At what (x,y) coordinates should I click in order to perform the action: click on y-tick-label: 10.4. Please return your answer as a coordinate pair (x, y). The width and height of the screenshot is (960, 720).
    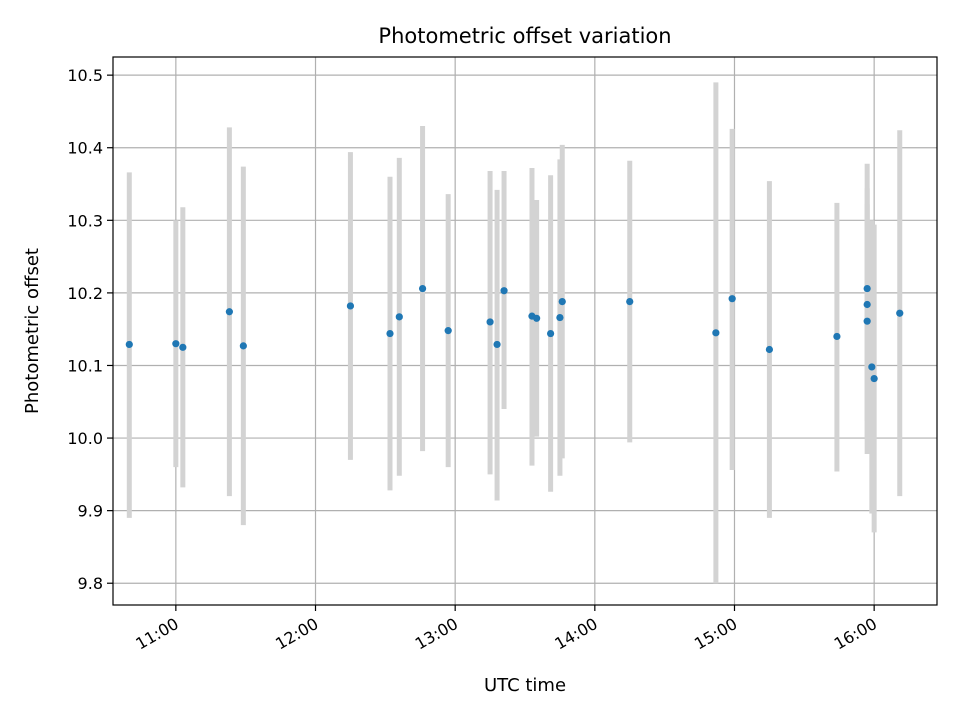
    Looking at the image, I should click on (85, 148).